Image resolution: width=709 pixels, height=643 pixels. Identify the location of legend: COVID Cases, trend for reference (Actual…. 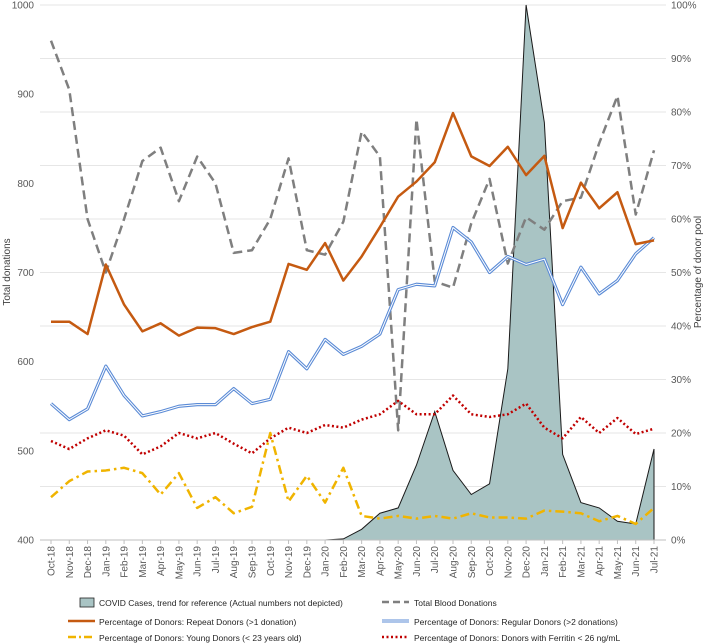
(344, 620).